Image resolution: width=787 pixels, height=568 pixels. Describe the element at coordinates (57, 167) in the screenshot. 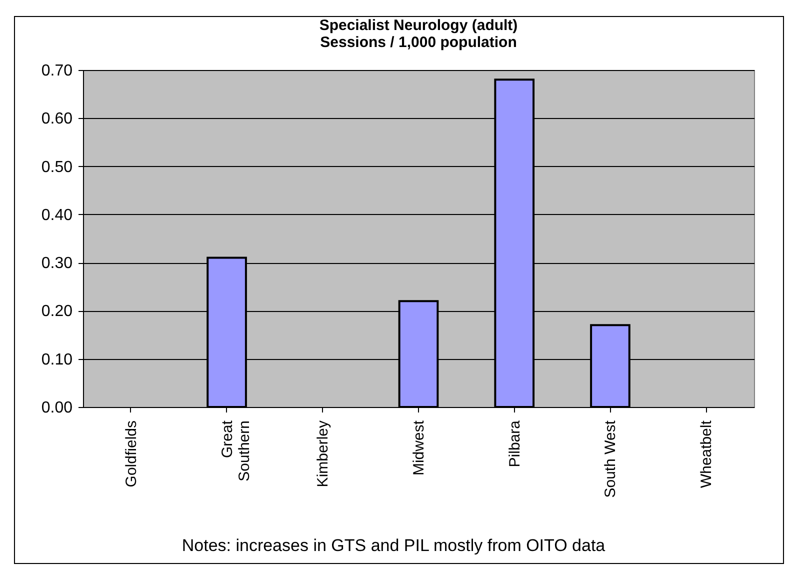

I see `y-tick-label: 0.50` at that location.